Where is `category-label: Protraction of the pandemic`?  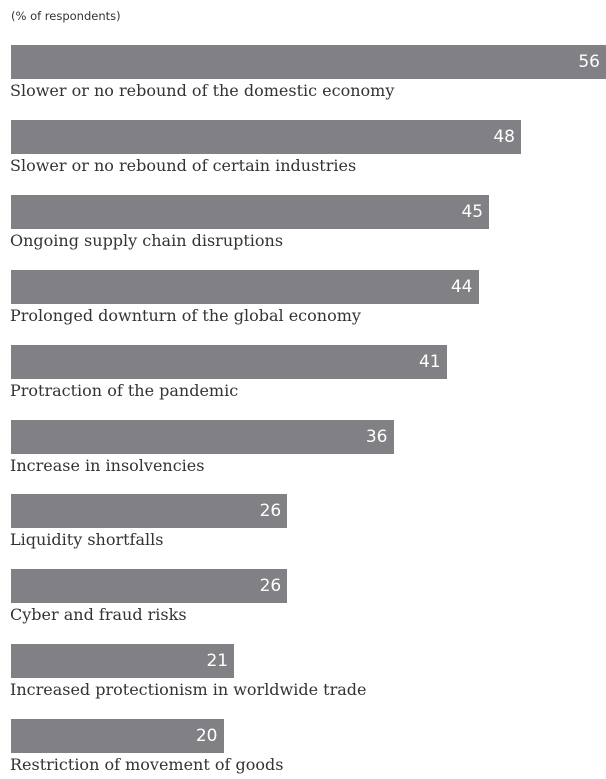
category-label: Protraction of the pandemic is located at coordinates (124, 390).